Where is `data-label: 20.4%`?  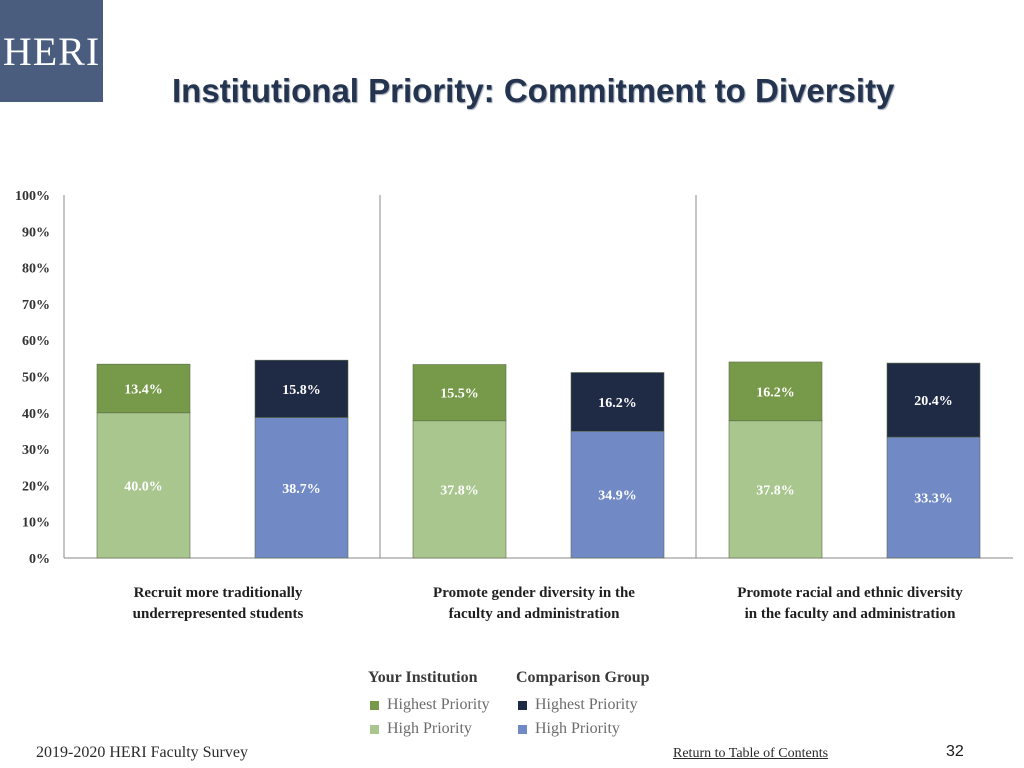 data-label: 20.4% is located at coordinates (933, 401).